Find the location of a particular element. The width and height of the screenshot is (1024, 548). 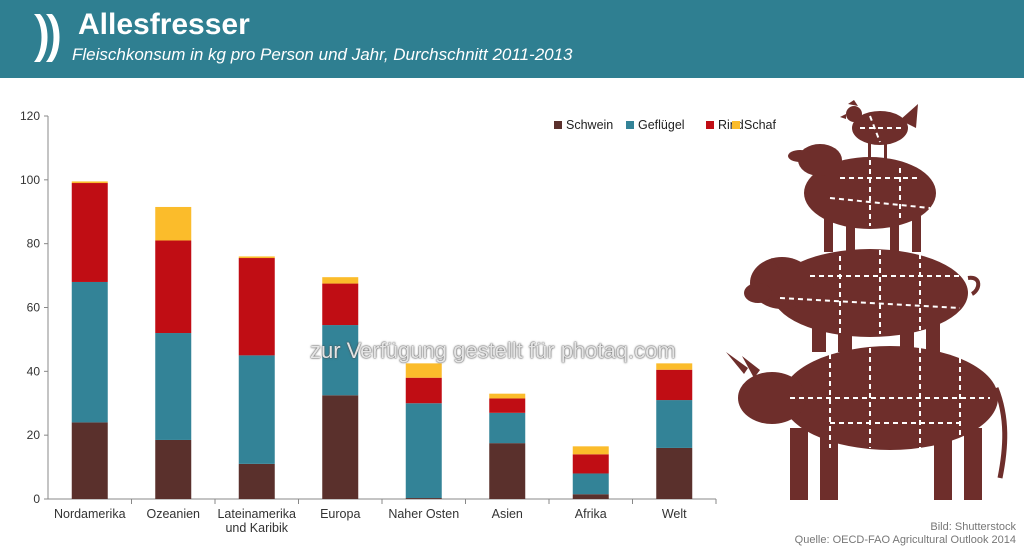

y-tick-label: 0 is located at coordinates (36, 499).